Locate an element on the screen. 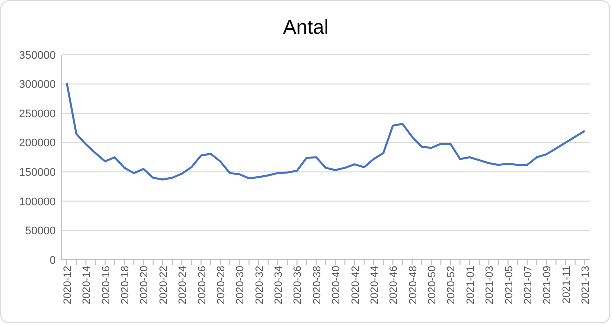 The width and height of the screenshot is (612, 325). y-tick-label: 100000 is located at coordinates (37, 202).